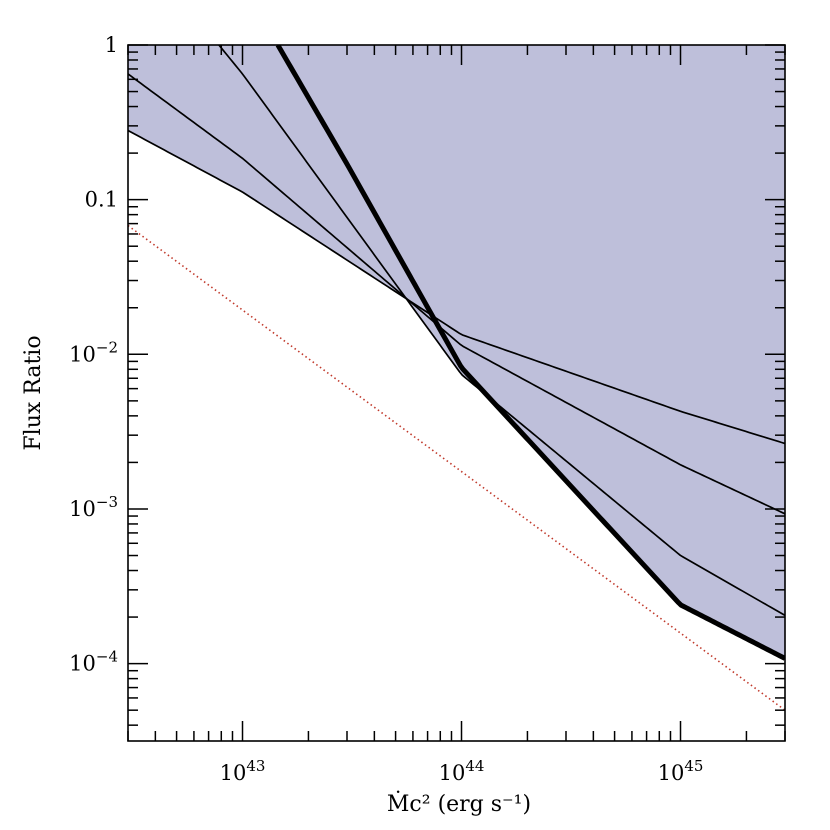 The width and height of the screenshot is (830, 830). I want to click on y-tick-label: 10⁻⁴, so click(93, 662).